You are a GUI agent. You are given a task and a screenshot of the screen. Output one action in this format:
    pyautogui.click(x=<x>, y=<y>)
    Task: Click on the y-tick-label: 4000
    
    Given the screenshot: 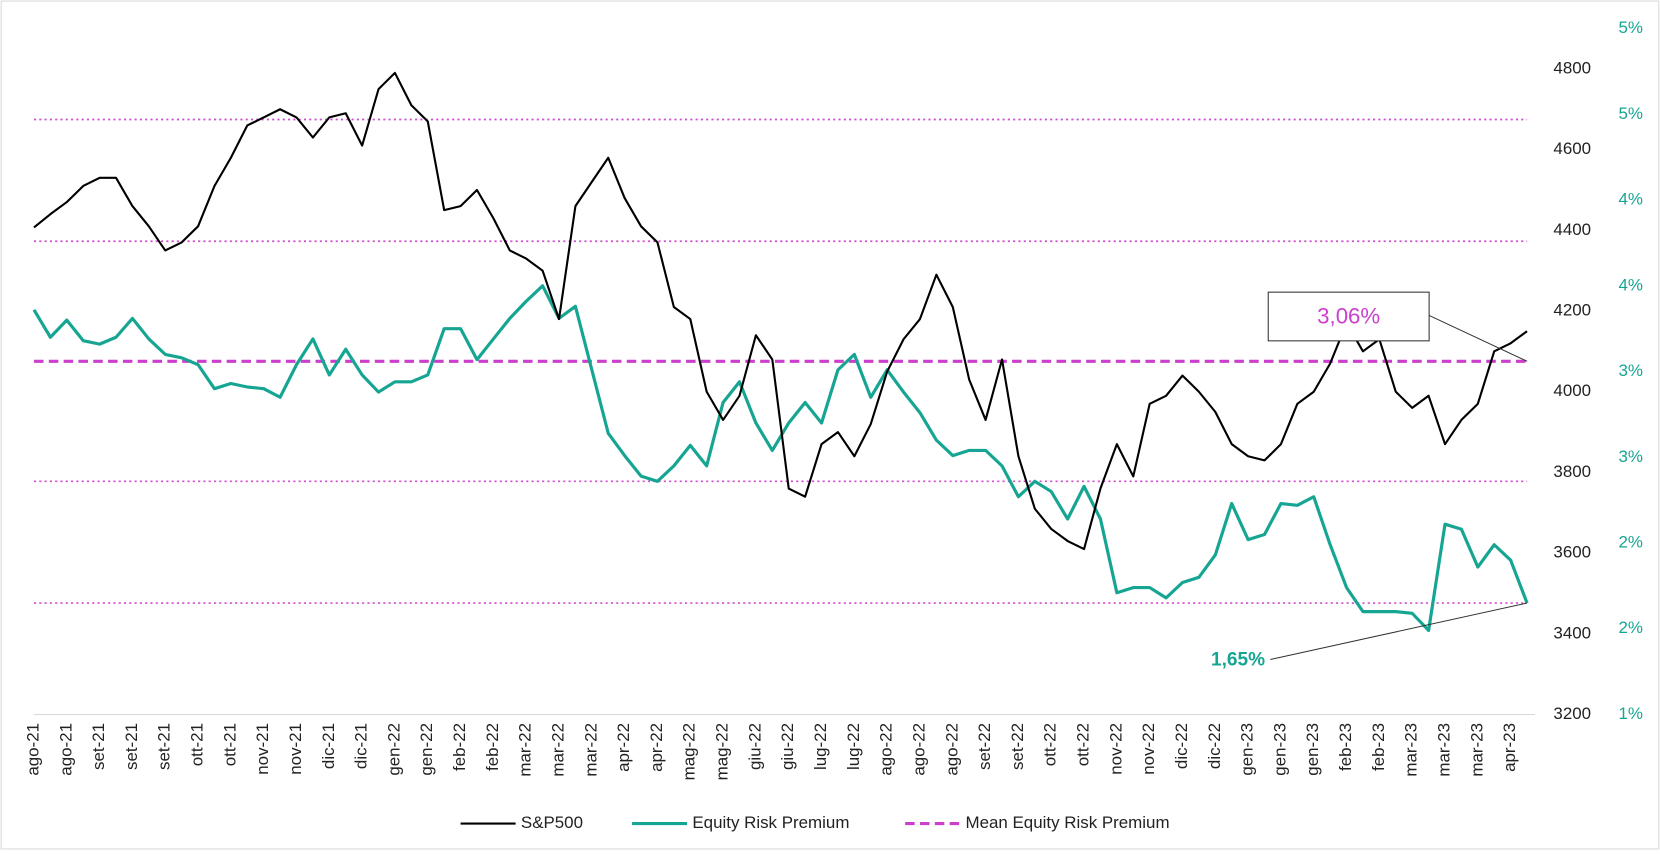 What is the action you would take?
    pyautogui.click(x=1572, y=390)
    